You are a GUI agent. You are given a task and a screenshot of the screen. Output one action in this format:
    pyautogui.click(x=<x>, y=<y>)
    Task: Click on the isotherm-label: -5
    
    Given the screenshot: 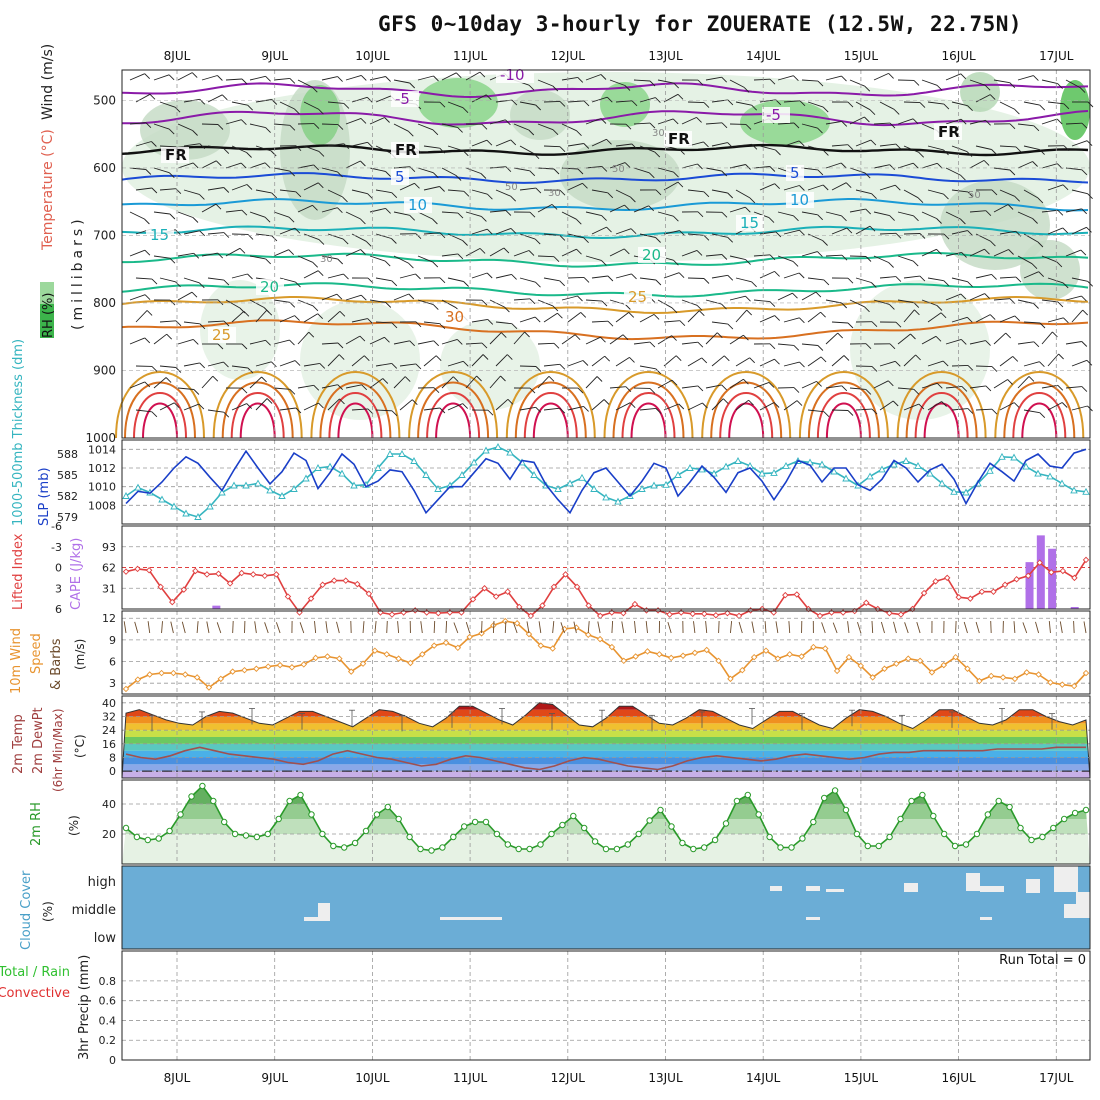 What is the action you would take?
    pyautogui.click(x=773, y=115)
    